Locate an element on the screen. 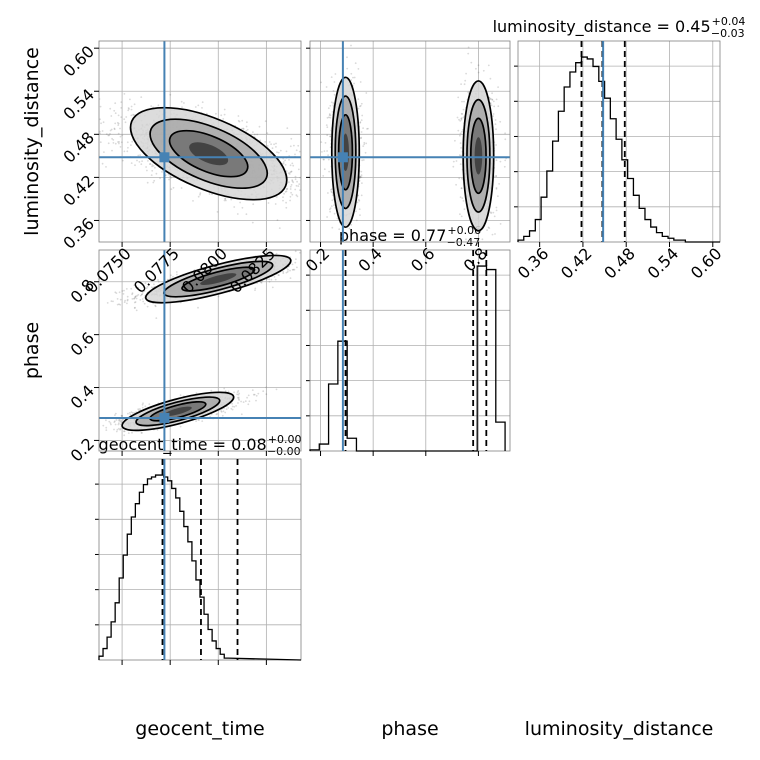  panel-phase-vs-luminosity_distance is located at coordinates (410, 141).